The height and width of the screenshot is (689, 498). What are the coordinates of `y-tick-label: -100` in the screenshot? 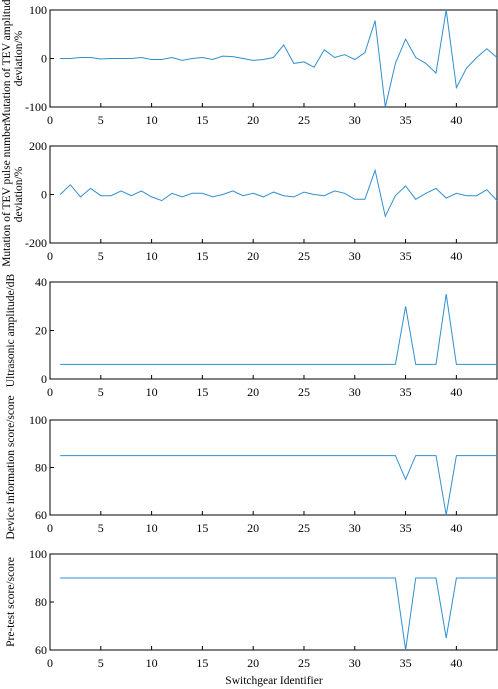 It's located at (36, 107).